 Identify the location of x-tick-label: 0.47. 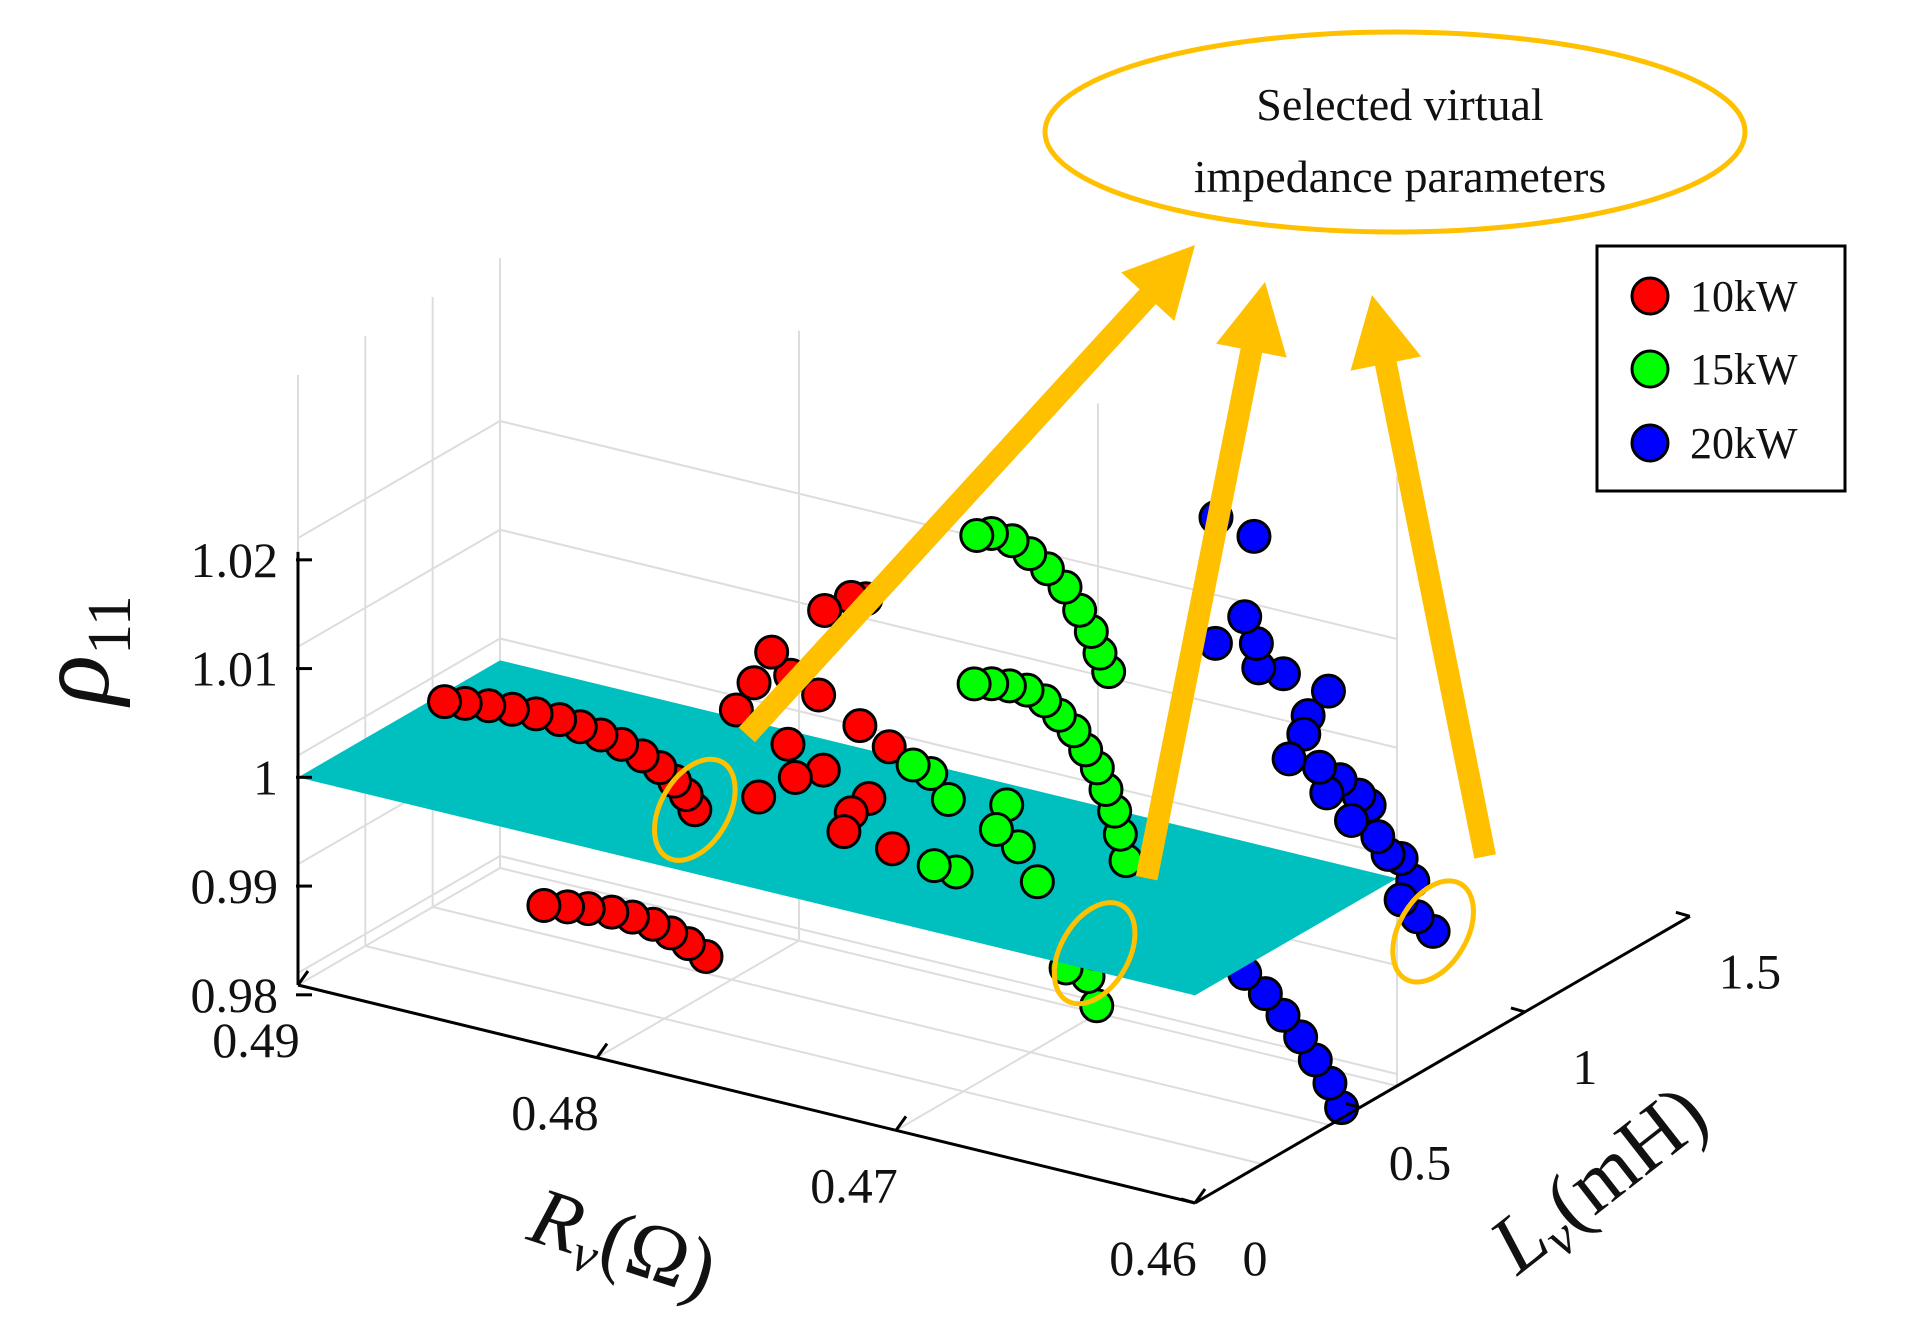
(854, 1185).